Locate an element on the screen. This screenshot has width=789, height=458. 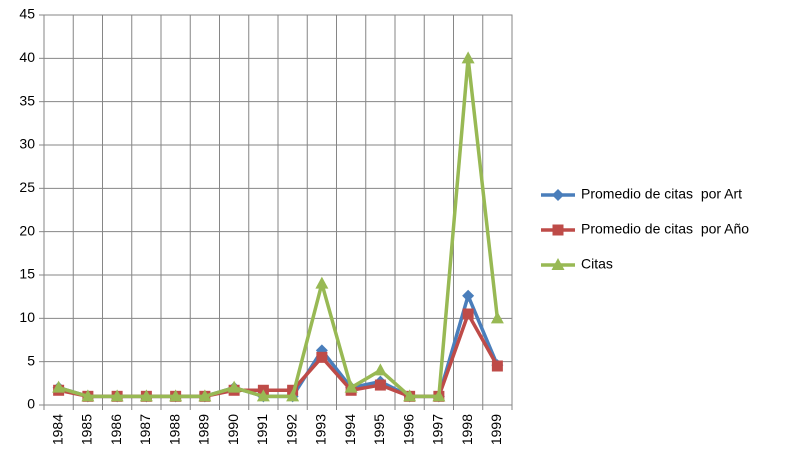
y-tick-label: 25 is located at coordinates (27, 187).